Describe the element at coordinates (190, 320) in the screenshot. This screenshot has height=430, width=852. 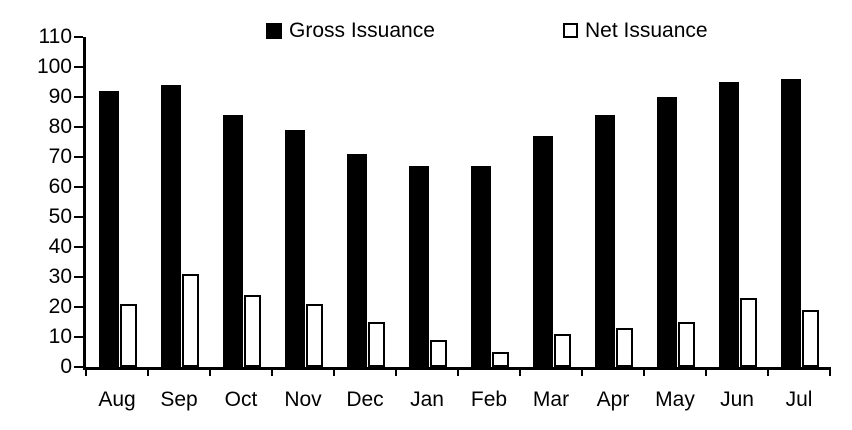
I see `net-issuance-bar-sep` at that location.